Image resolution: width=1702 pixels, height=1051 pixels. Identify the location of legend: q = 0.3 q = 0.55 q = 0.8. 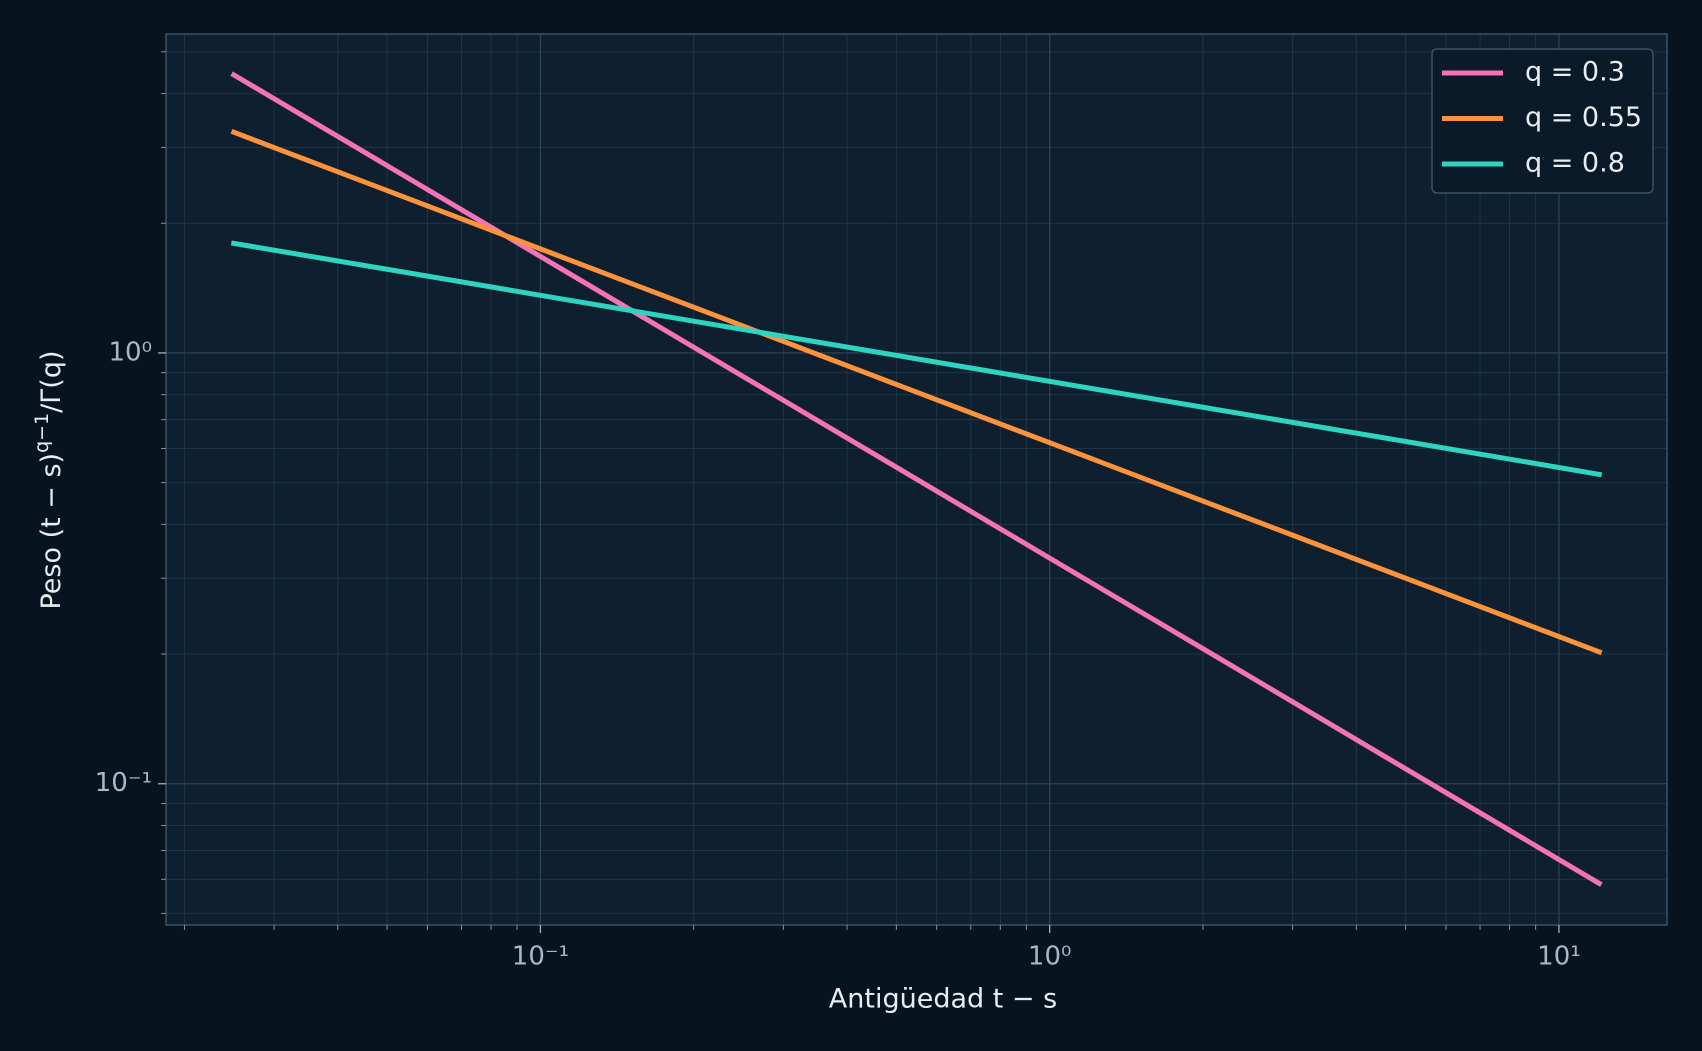
(1542, 121).